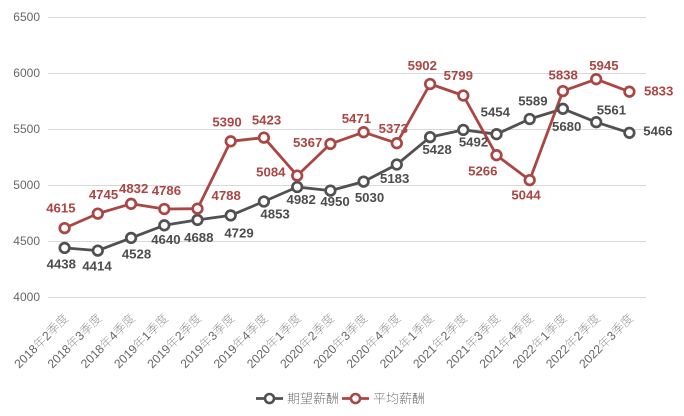  What do you see at coordinates (563, 75) in the screenshot?
I see `svg-text: 5838` at bounding box center [563, 75].